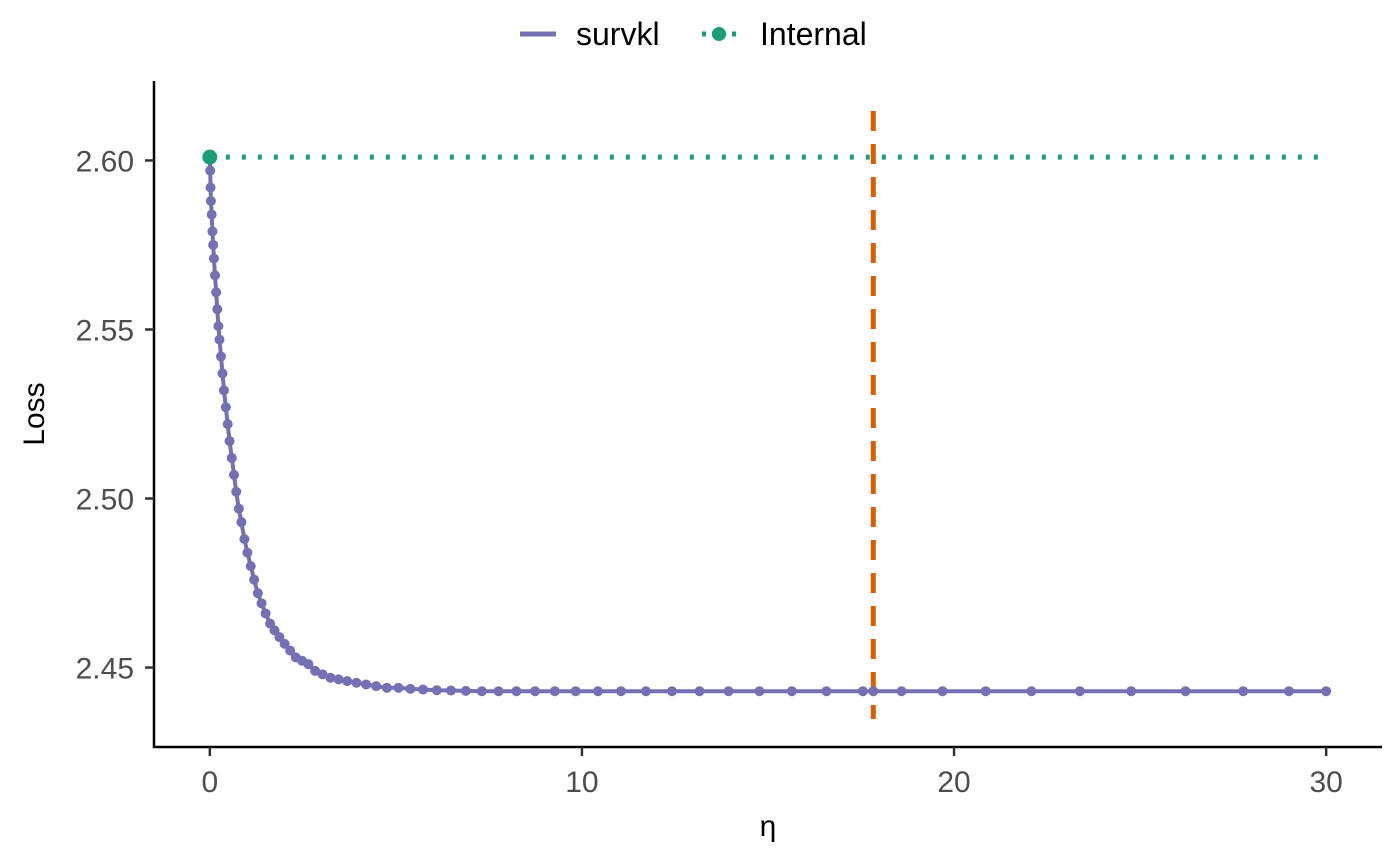 The width and height of the screenshot is (1400, 866). Describe the element at coordinates (210, 157) in the screenshot. I see `internal-point` at that location.